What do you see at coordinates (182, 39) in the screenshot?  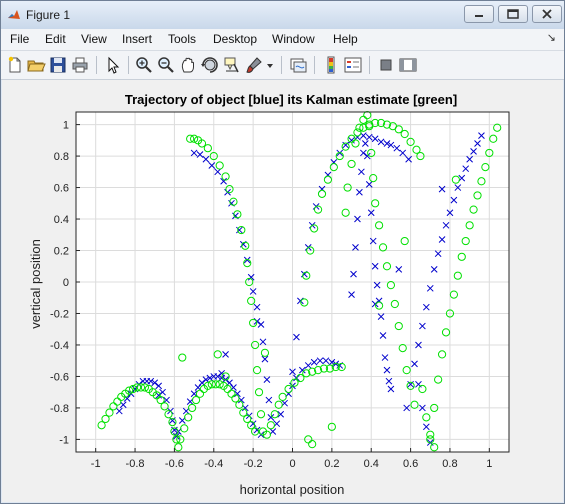 I see `menu-tools: Tools` at bounding box center [182, 39].